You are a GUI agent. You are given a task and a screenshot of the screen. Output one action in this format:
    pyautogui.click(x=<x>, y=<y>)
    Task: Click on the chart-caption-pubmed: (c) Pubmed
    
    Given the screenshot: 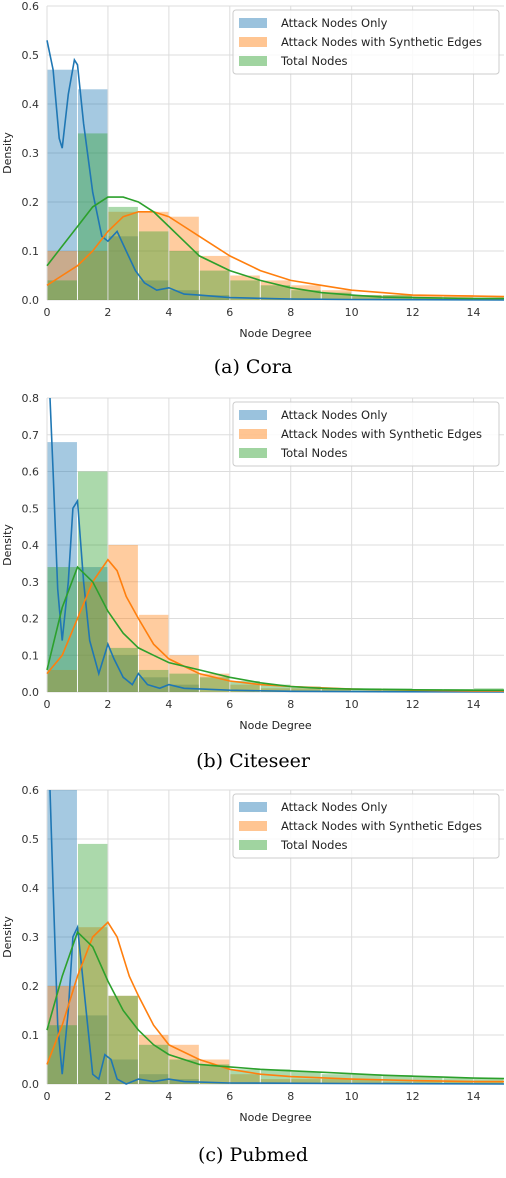 What is the action you would take?
    pyautogui.click(x=253, y=1155)
    